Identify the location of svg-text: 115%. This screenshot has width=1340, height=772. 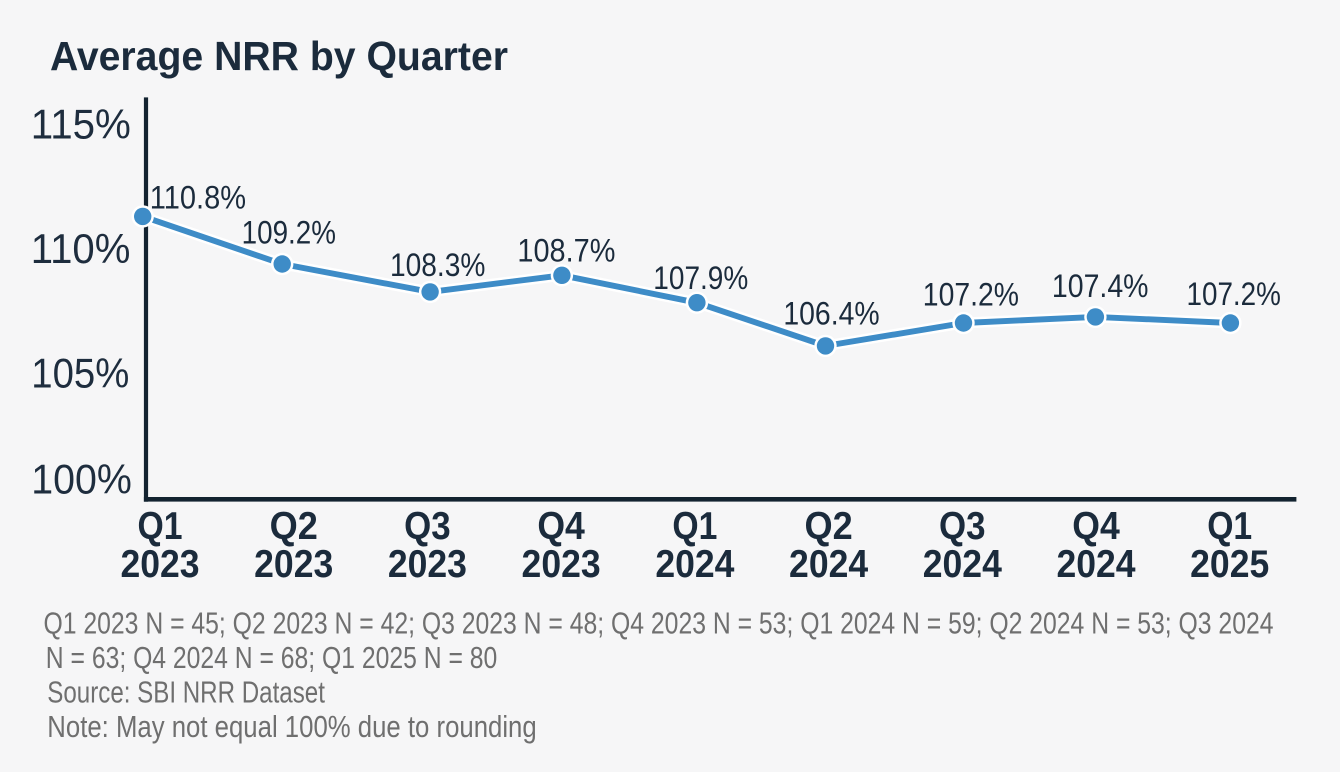
(81, 124).